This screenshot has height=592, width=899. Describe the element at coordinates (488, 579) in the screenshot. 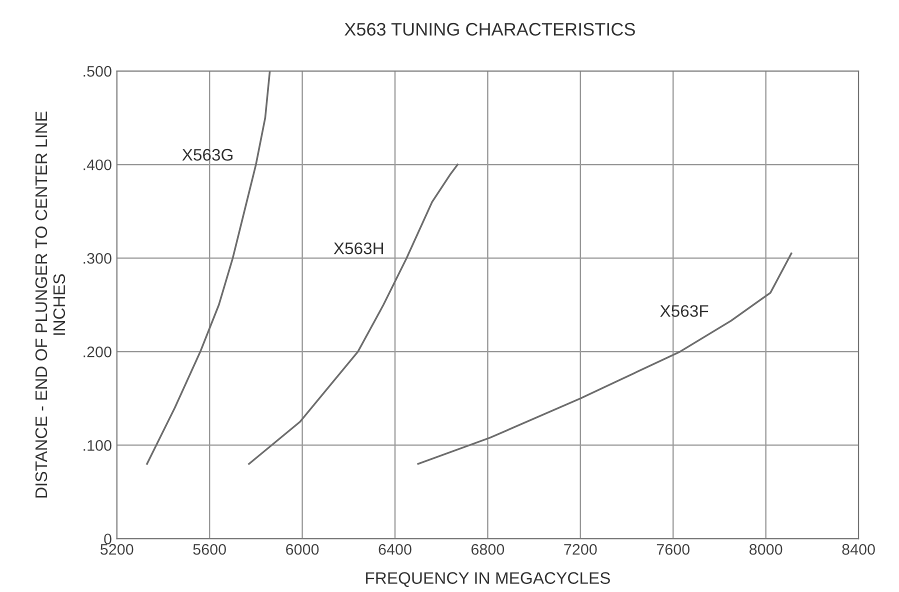

I see `x-axis-title: FREQUENCY IN MEGACYCLES` at that location.